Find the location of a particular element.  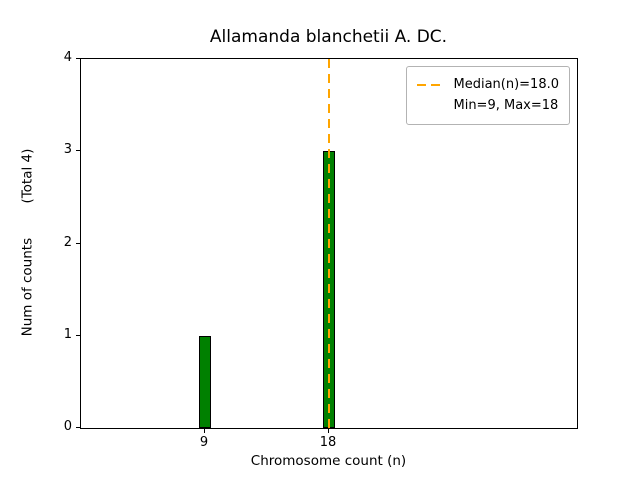

chart-title: Allamanda blanchetii A. DC. is located at coordinates (328, 37).